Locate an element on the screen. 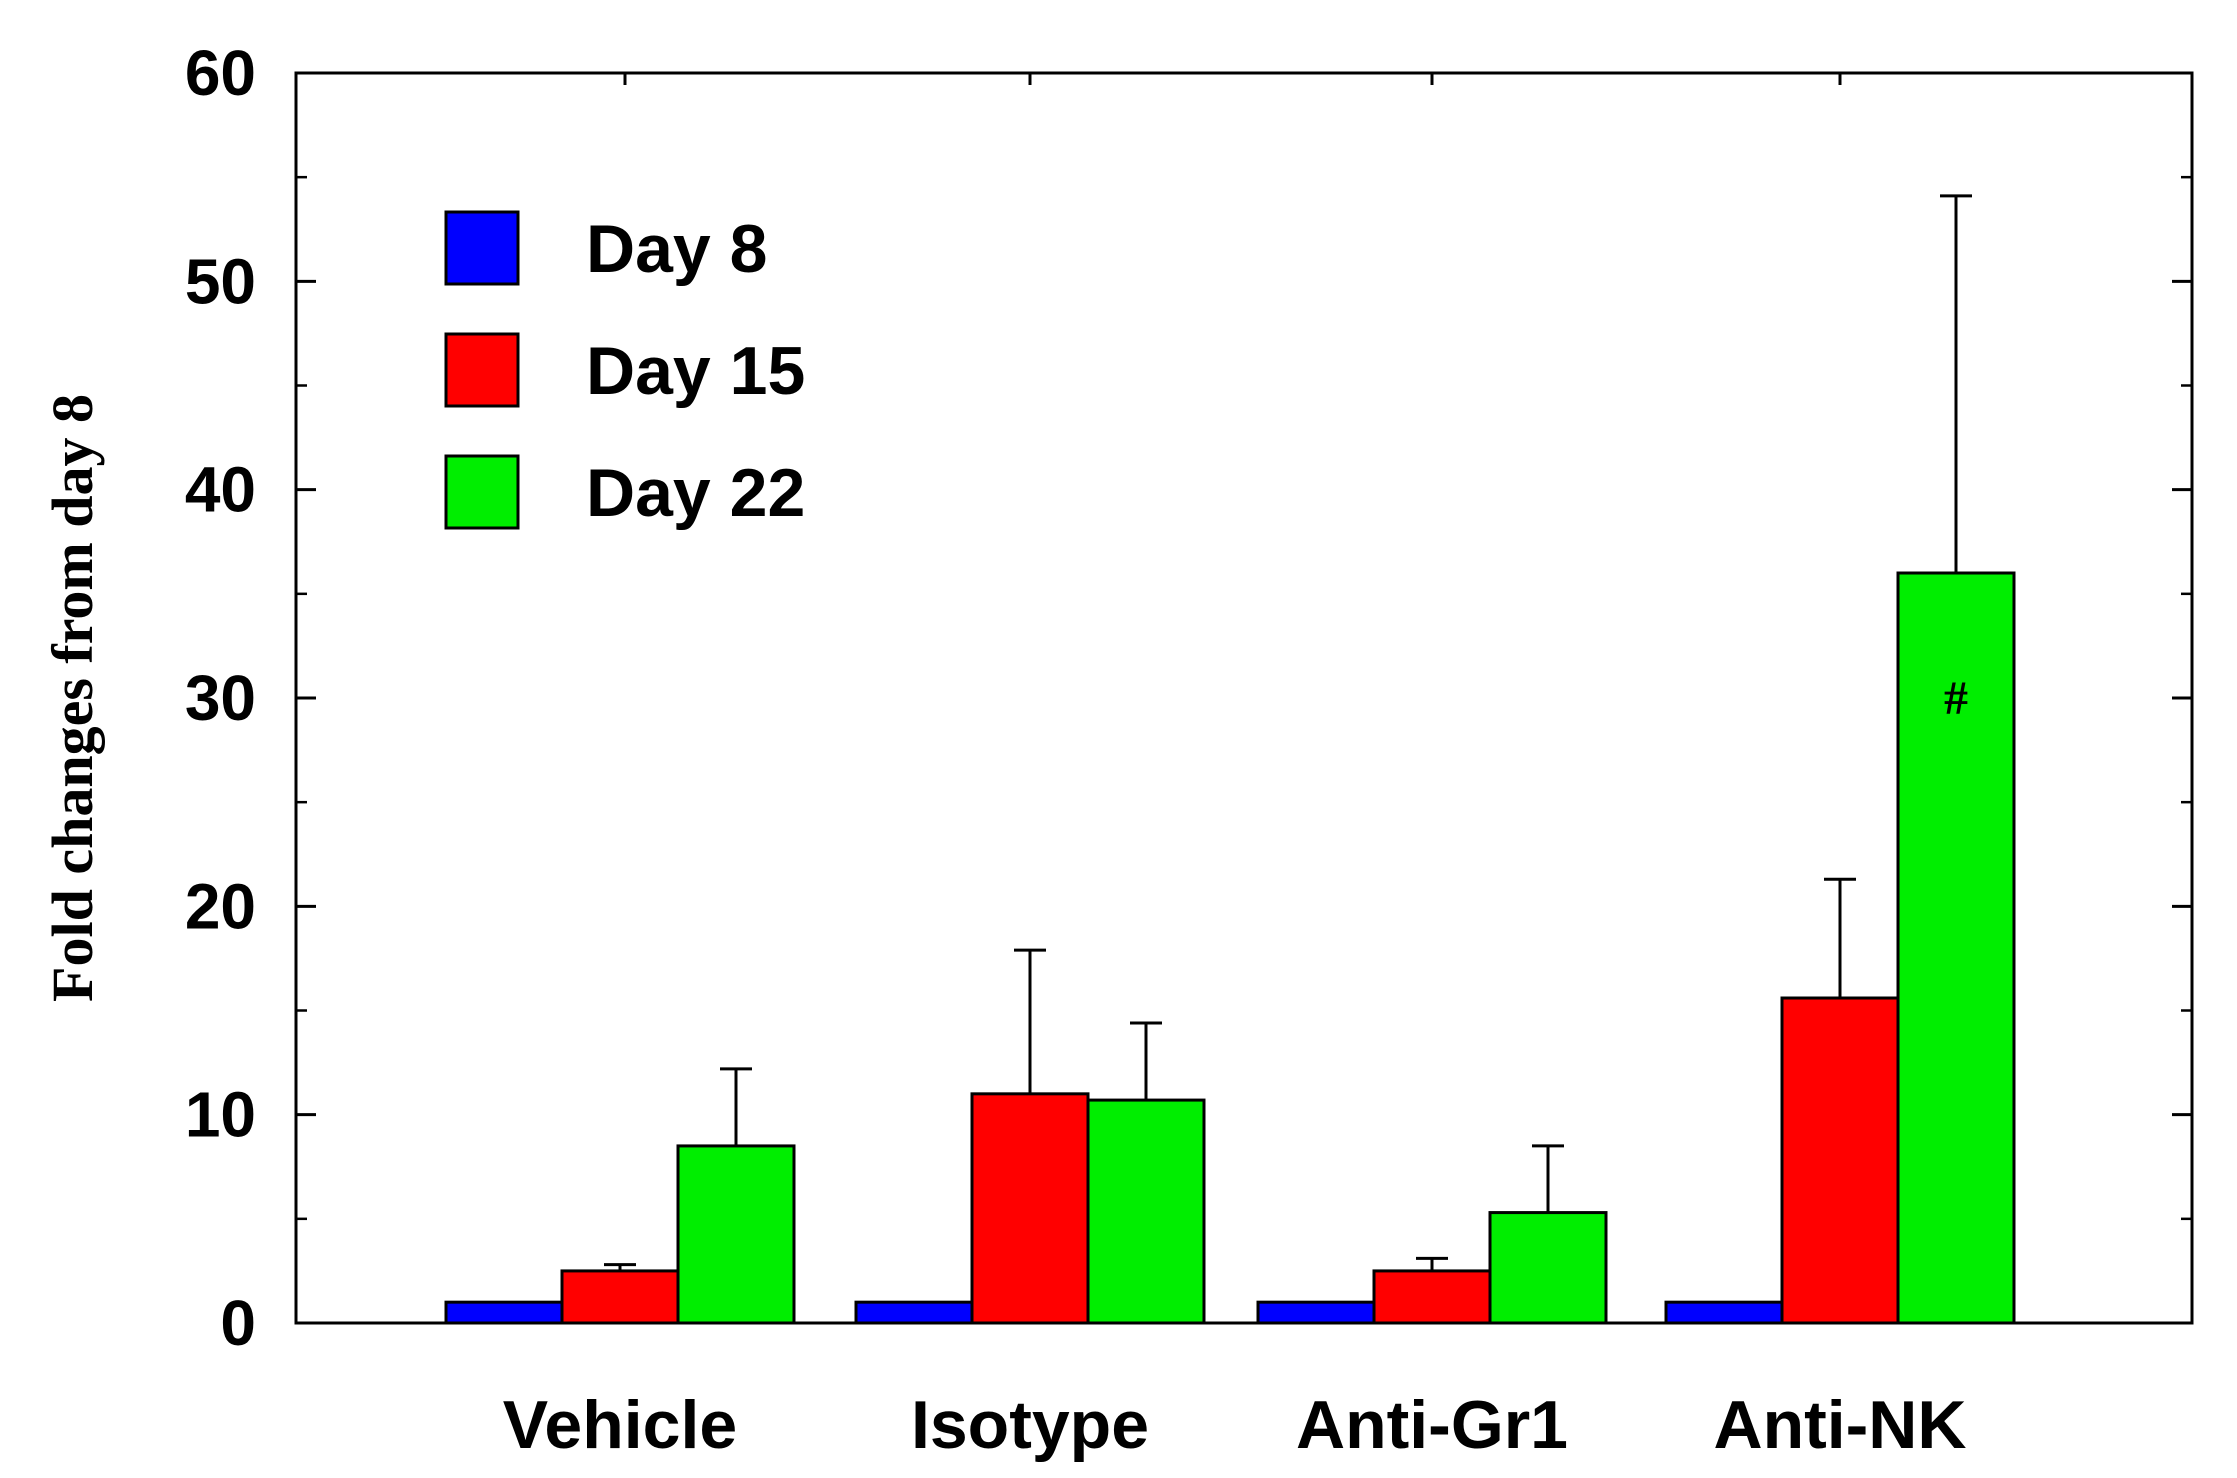 Image resolution: width=2237 pixels, height=1478 pixels. legend-label: Day 22 is located at coordinates (695, 493).